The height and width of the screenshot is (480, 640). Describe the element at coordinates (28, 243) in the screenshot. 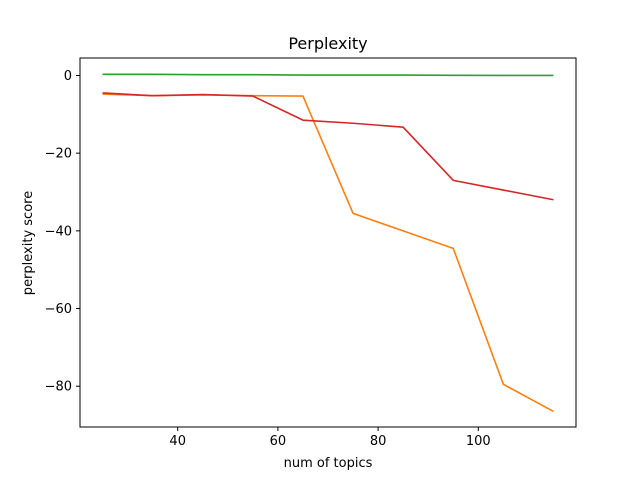

I see `y-axis-label: perplexity score` at that location.